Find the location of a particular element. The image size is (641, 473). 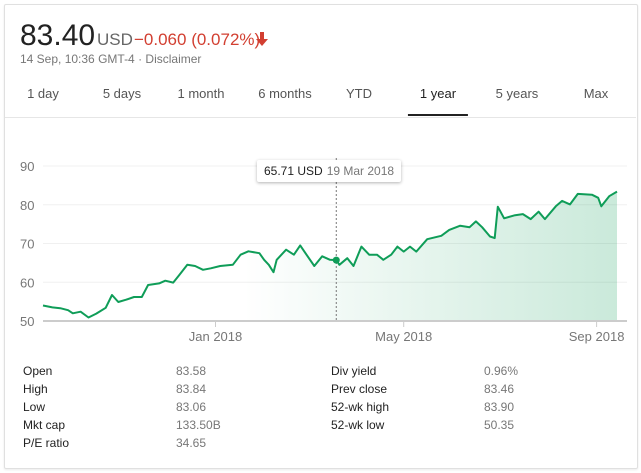

tab-1-year: 1 year is located at coordinates (438, 101).